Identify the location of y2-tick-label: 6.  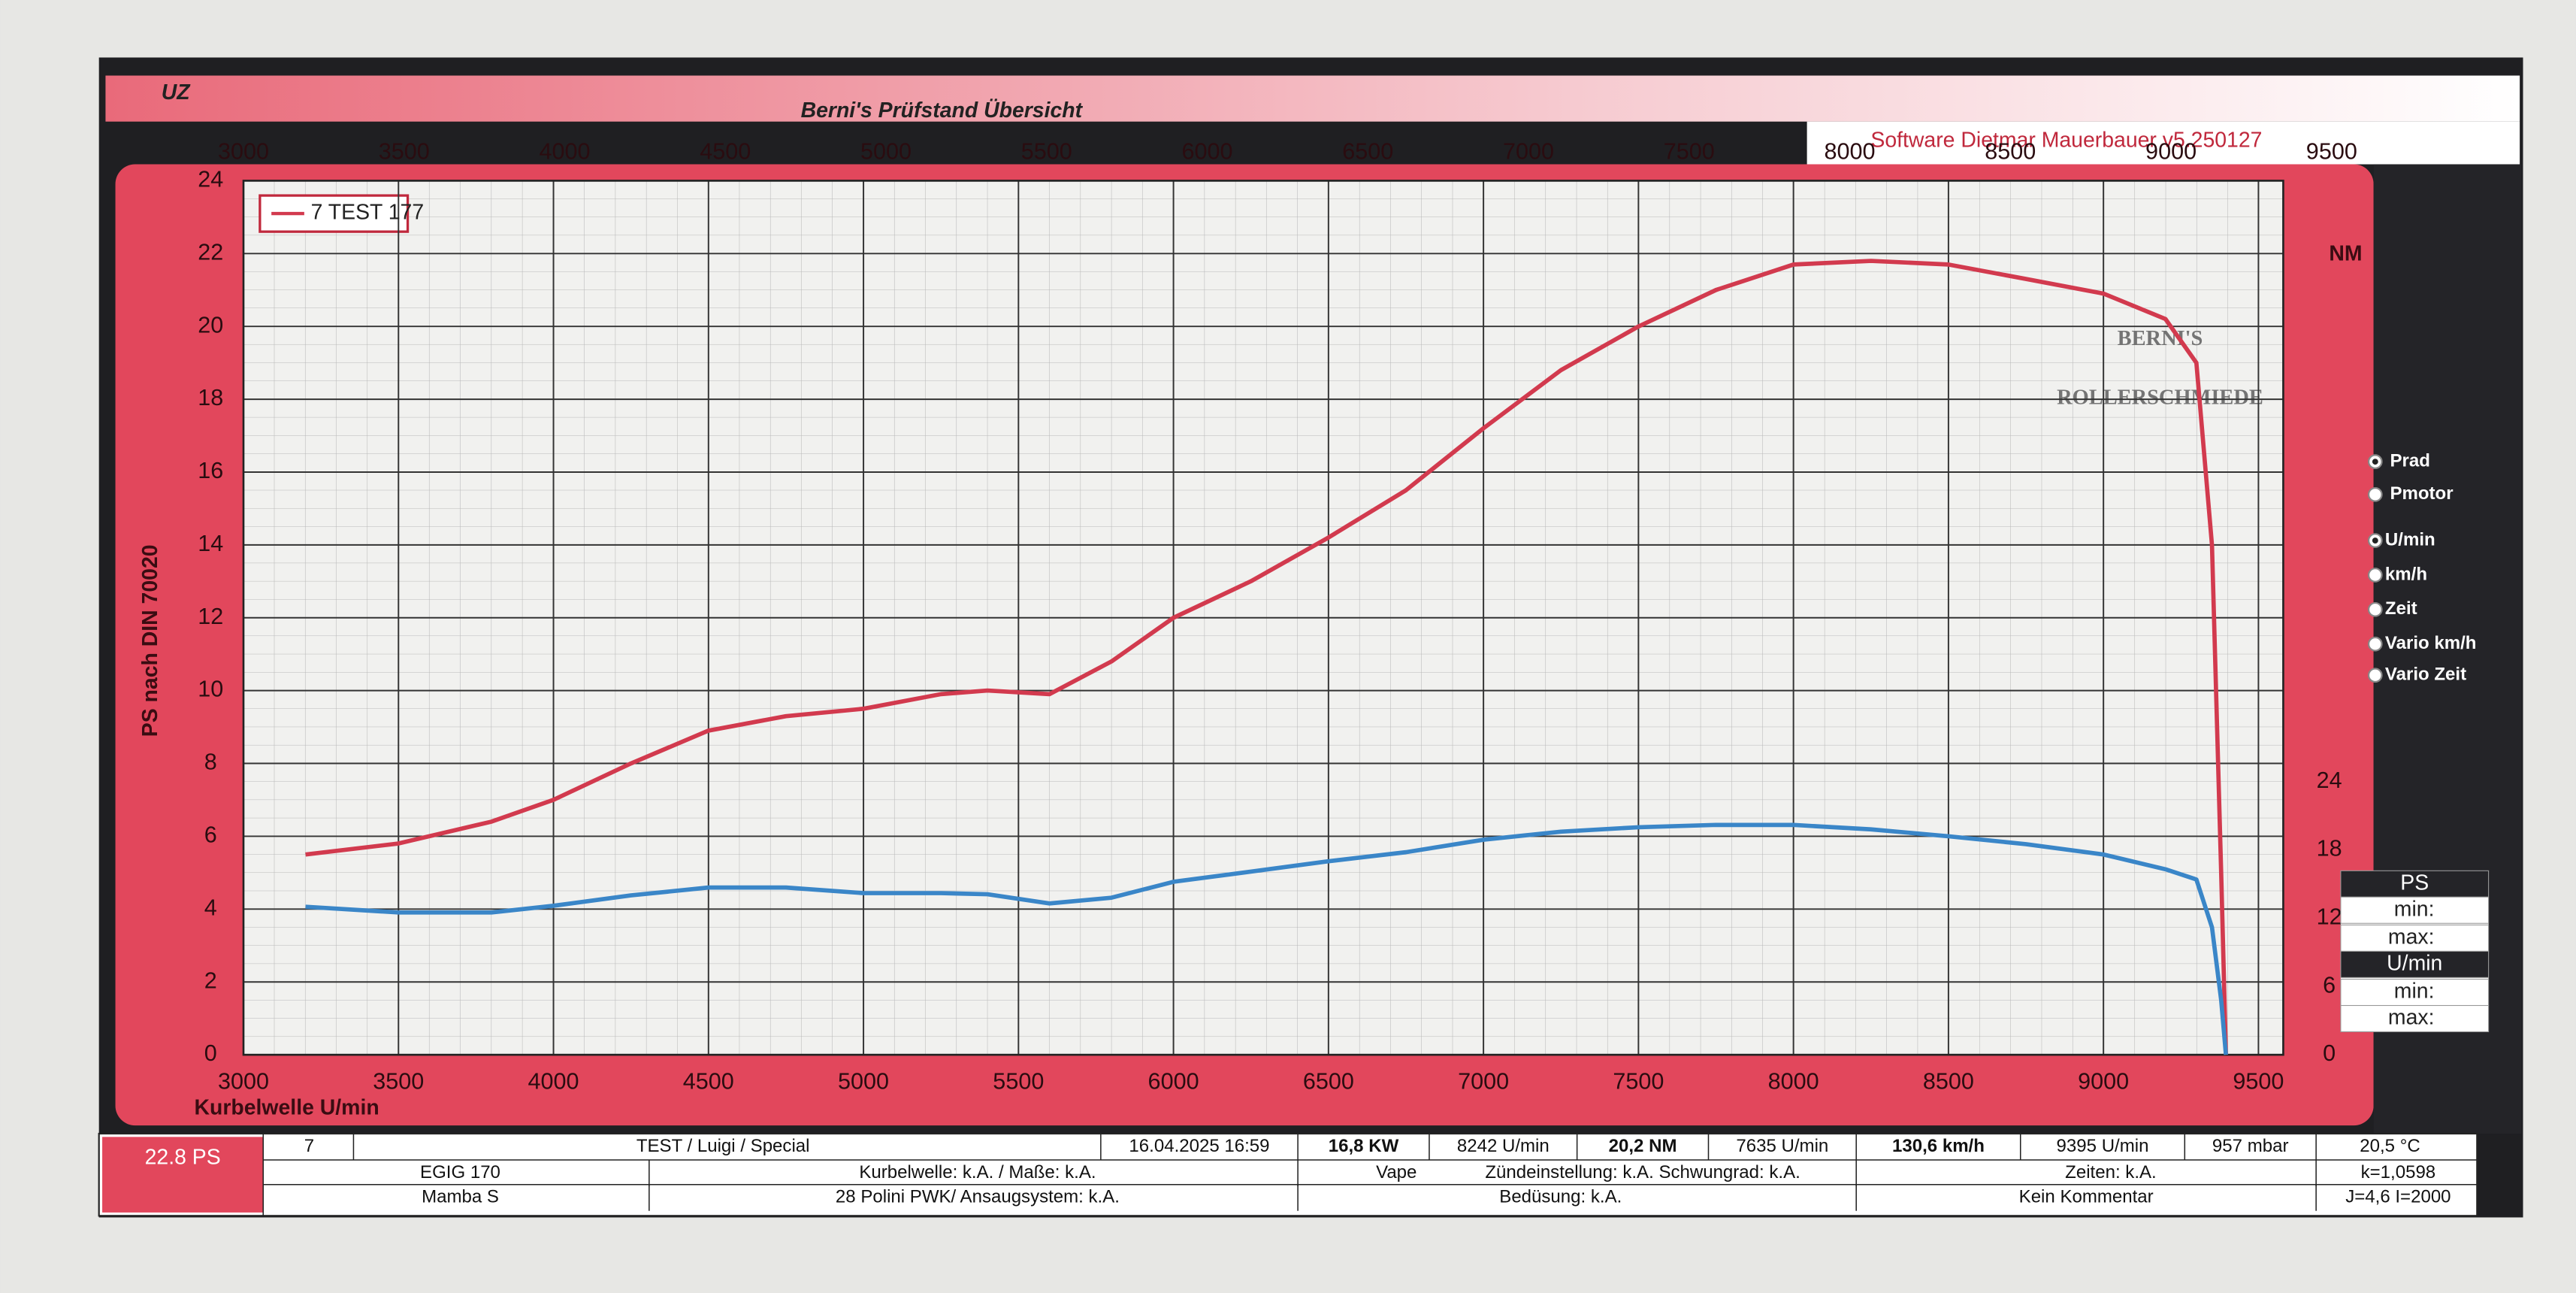
(2330, 985).